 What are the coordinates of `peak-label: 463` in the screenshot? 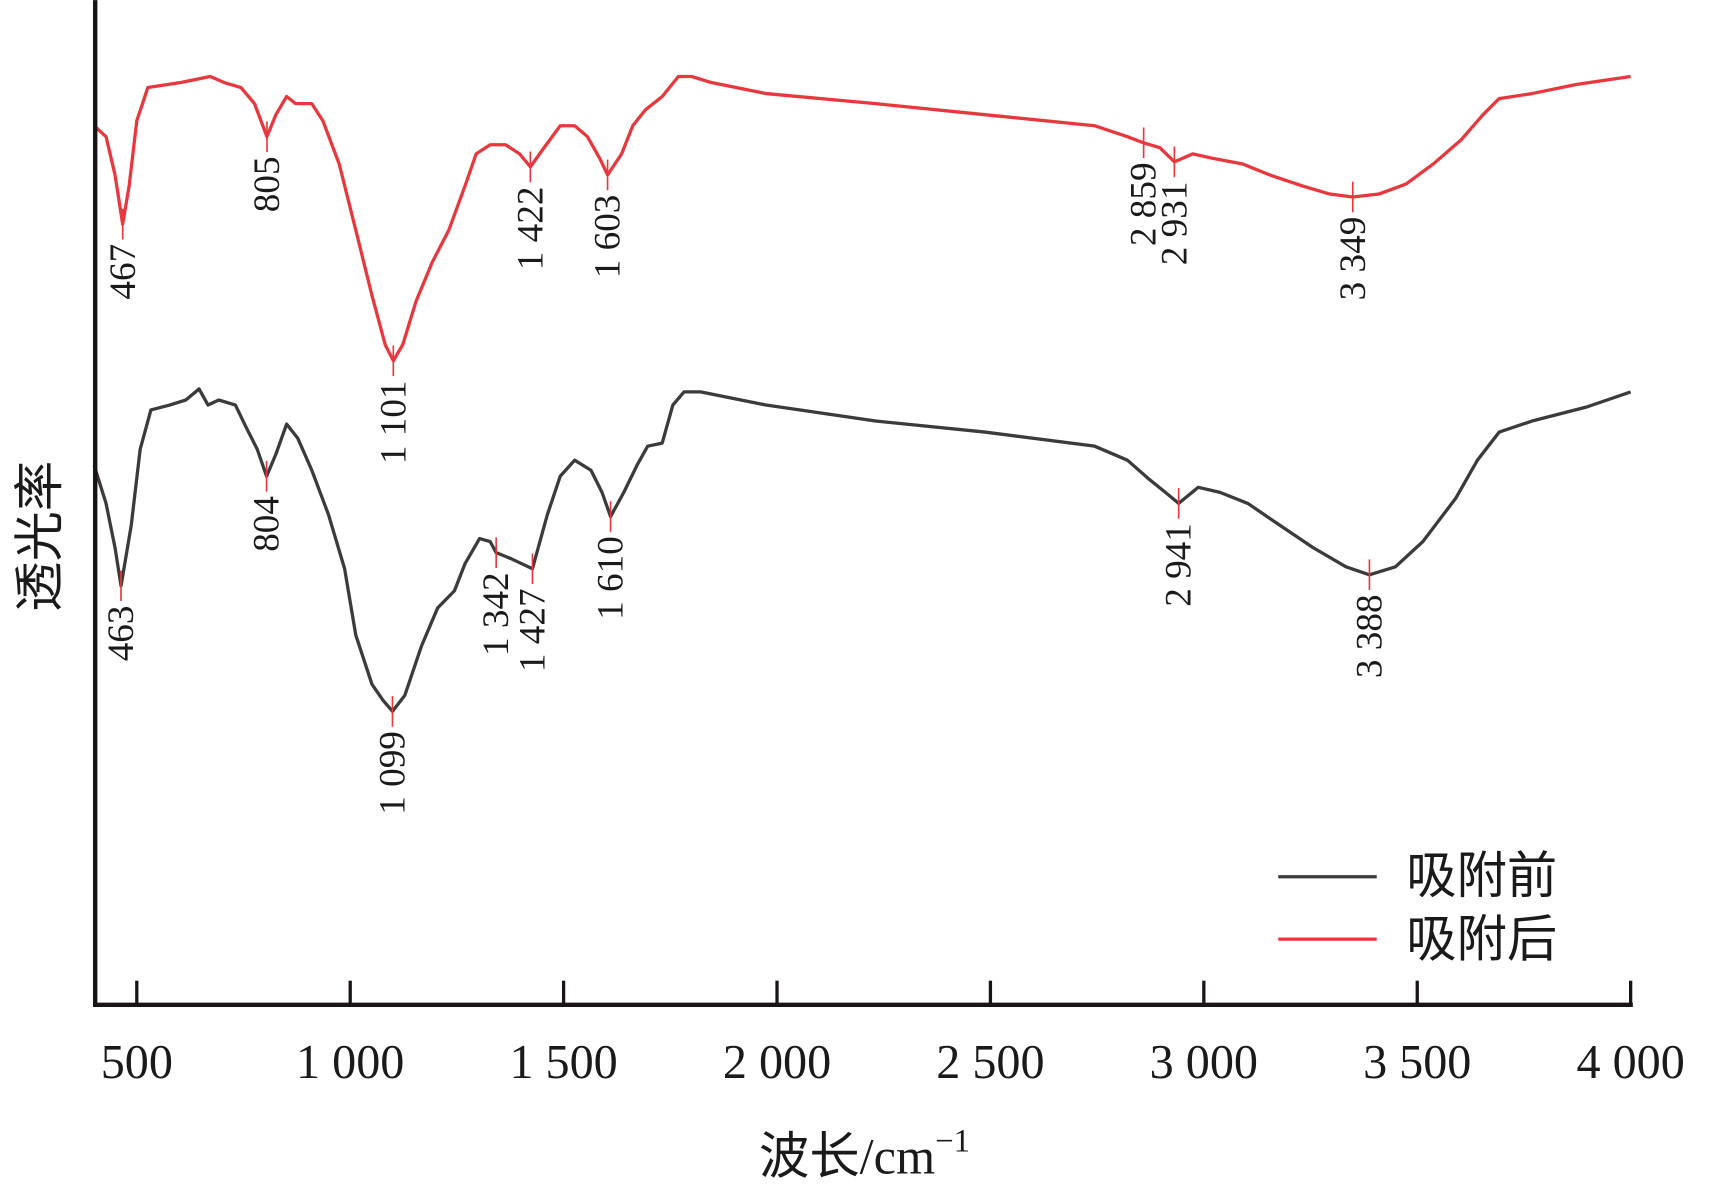 It's located at (121, 634).